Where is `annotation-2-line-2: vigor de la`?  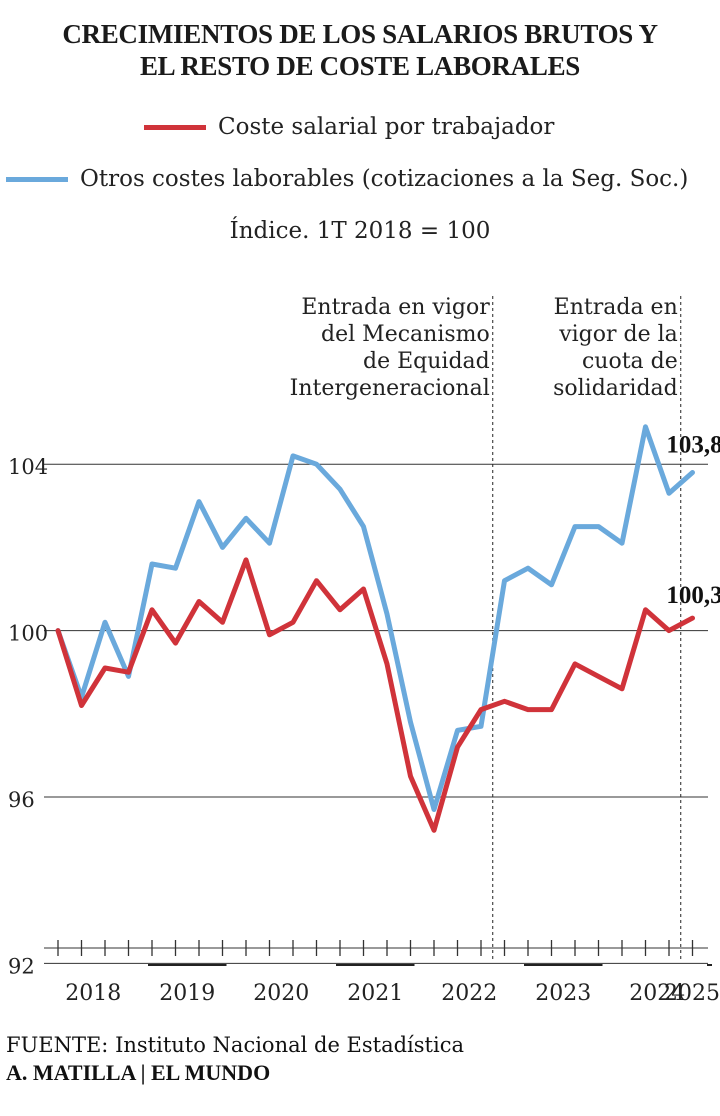 annotation-2-line-2: vigor de la is located at coordinates (618, 334).